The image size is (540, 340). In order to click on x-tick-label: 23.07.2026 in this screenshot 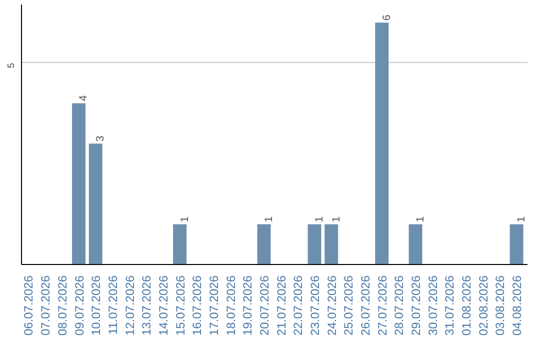, I will do `click(315, 305)`.